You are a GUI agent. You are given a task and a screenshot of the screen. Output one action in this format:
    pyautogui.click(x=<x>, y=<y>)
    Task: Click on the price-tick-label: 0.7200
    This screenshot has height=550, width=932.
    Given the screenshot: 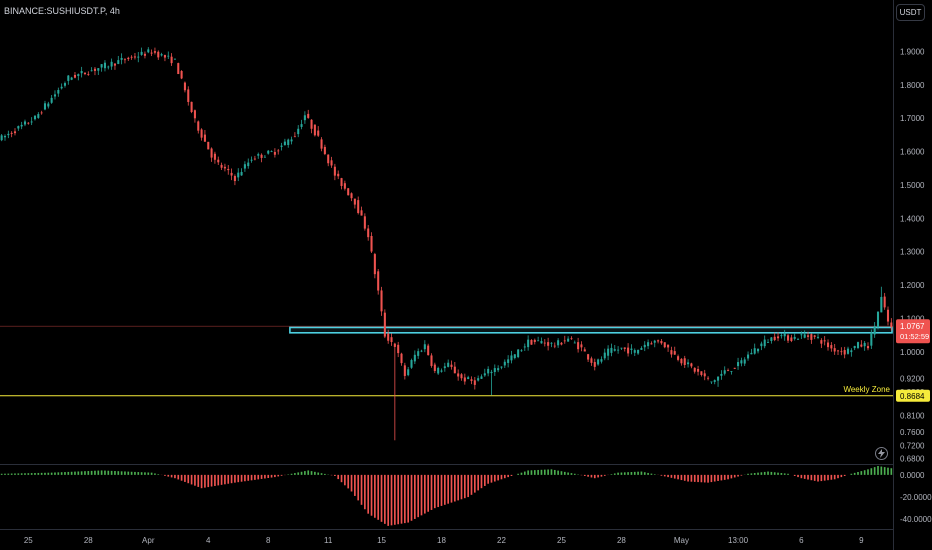 What is the action you would take?
    pyautogui.click(x=912, y=445)
    